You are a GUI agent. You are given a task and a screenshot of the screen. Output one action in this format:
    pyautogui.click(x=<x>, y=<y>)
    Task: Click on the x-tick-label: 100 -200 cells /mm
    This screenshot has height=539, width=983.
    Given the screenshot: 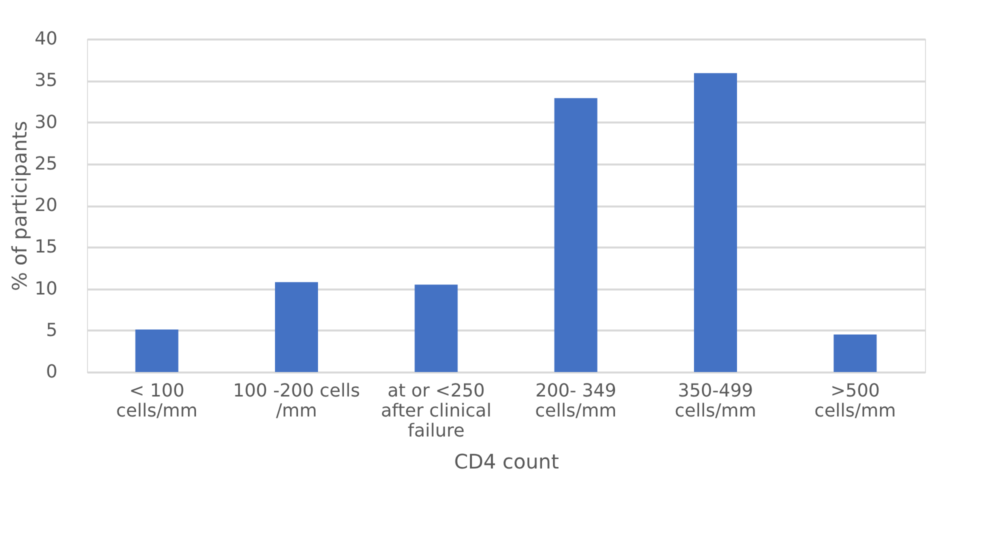 What is the action you would take?
    pyautogui.click(x=296, y=401)
    